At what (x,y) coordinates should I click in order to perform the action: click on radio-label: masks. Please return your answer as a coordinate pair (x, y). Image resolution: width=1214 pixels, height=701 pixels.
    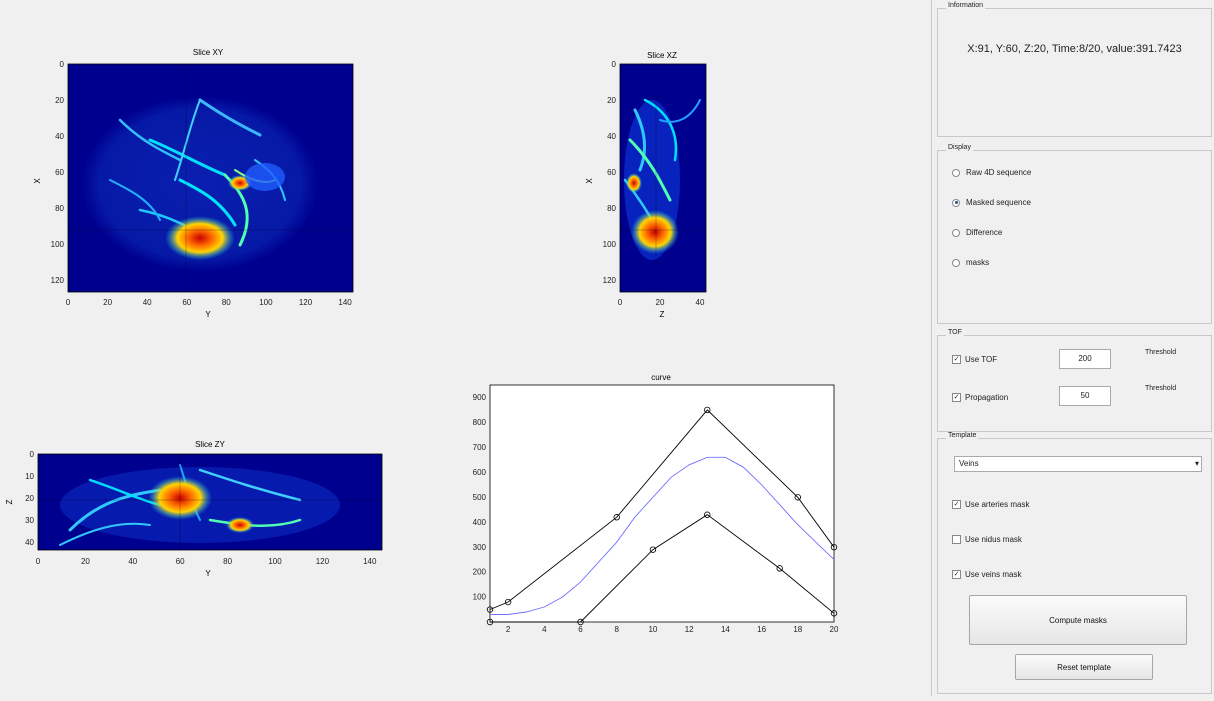
    Looking at the image, I should click on (978, 262).